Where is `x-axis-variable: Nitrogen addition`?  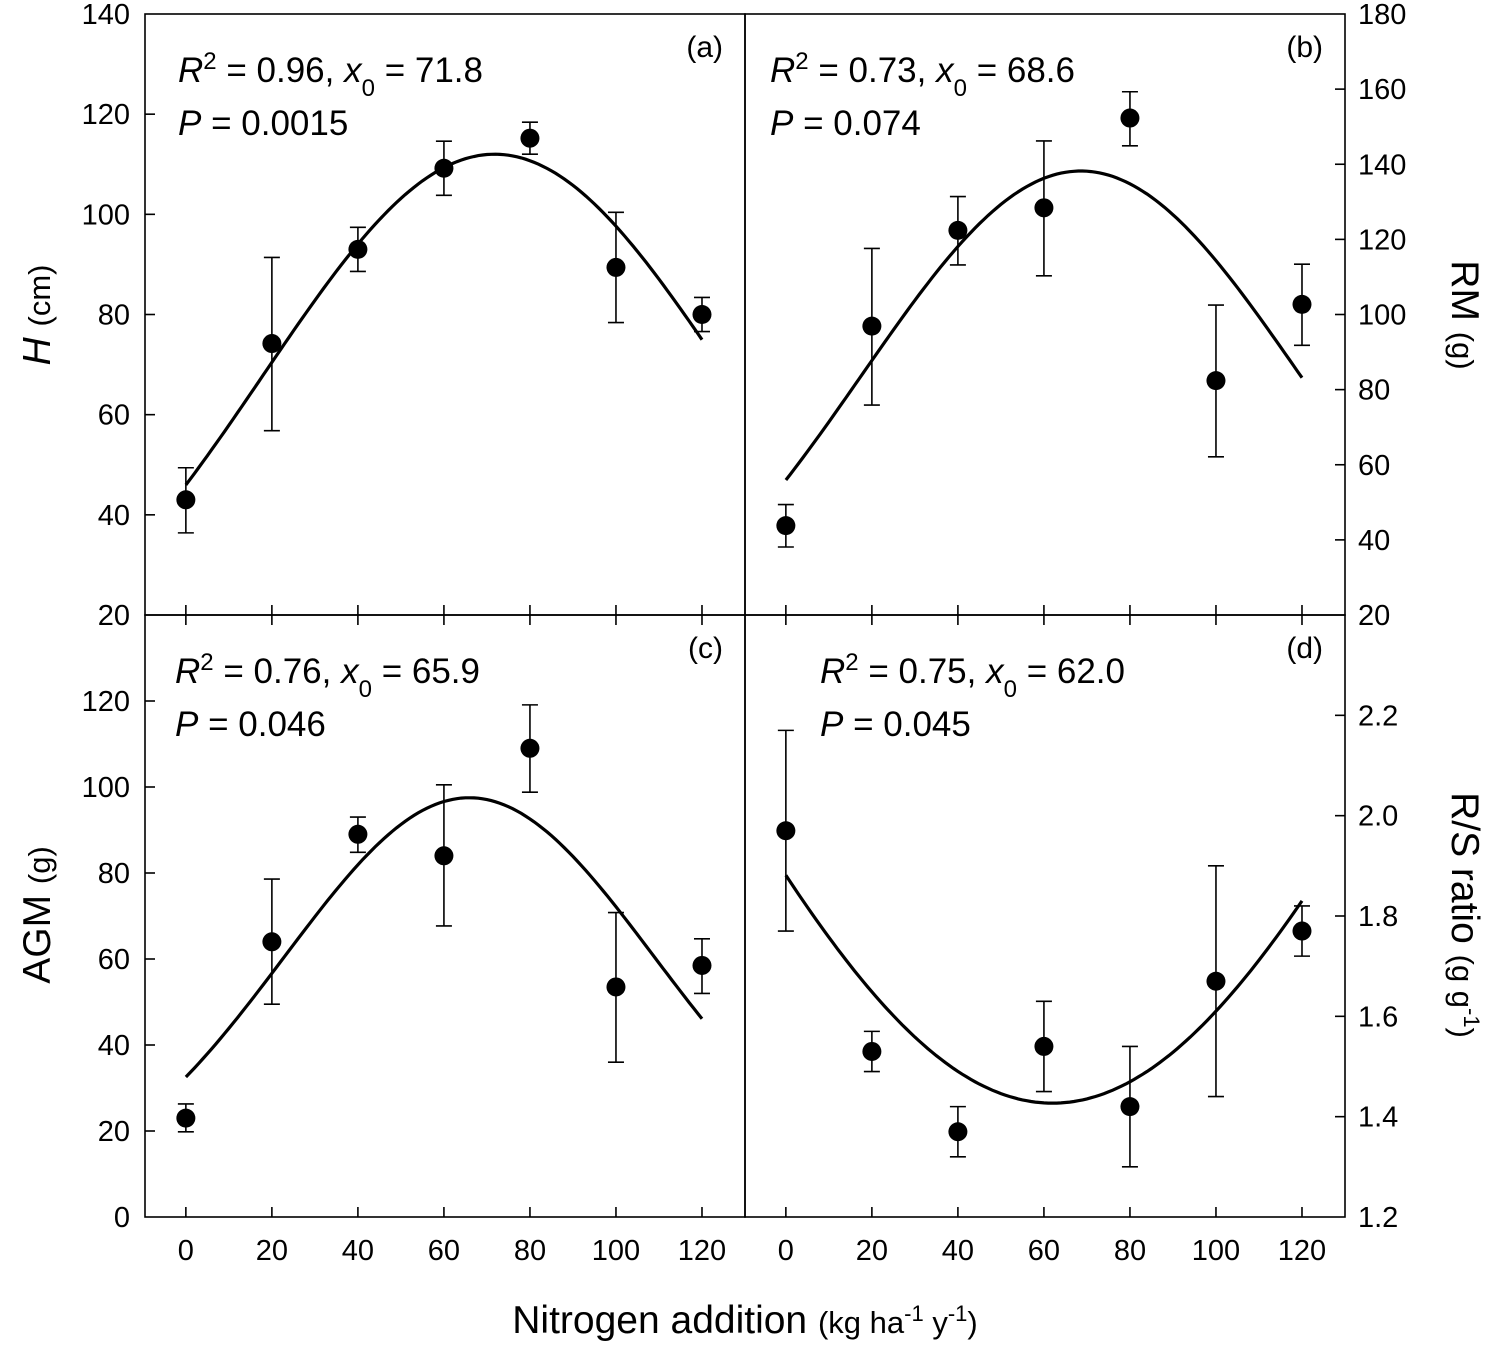
x-axis-variable: Nitrogen addition is located at coordinates (659, 1320).